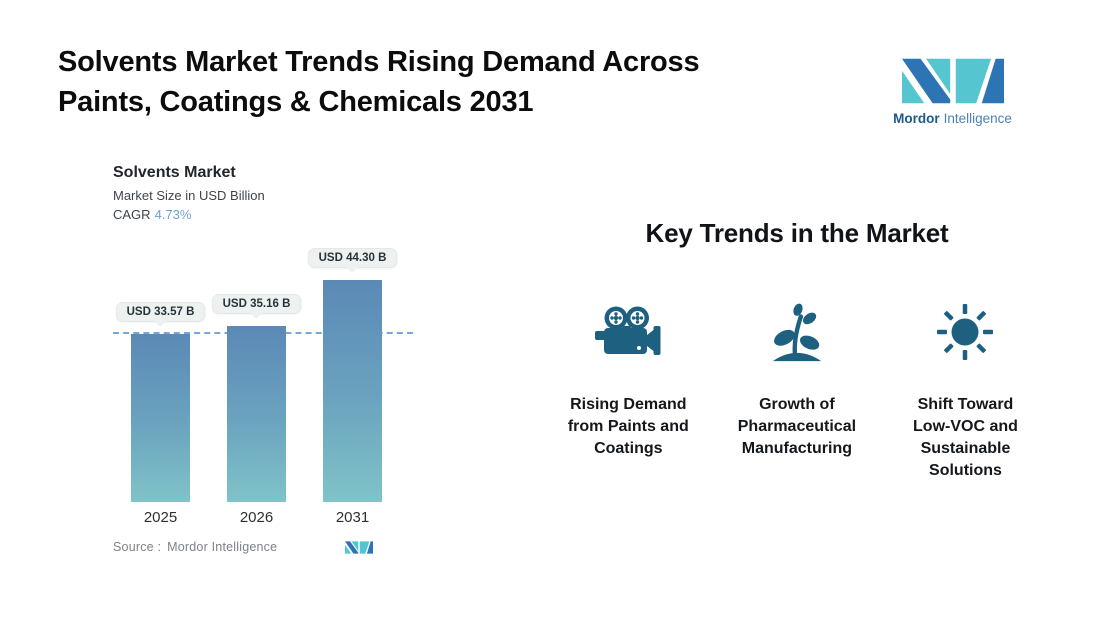 The height and width of the screenshot is (621, 1111). What do you see at coordinates (174, 172) in the screenshot?
I see `chart-title: Solvents Market` at bounding box center [174, 172].